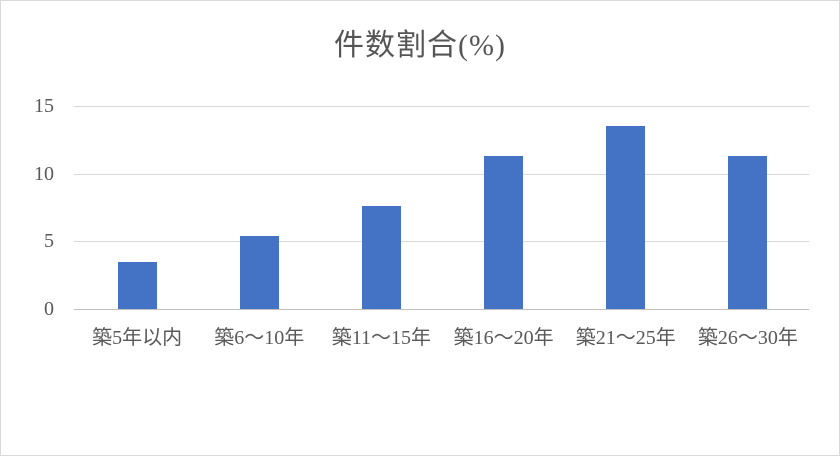 Image resolution: width=840 pixels, height=456 pixels. Describe the element at coordinates (49, 309) in the screenshot. I see `y-tick-label-0: 0` at that location.